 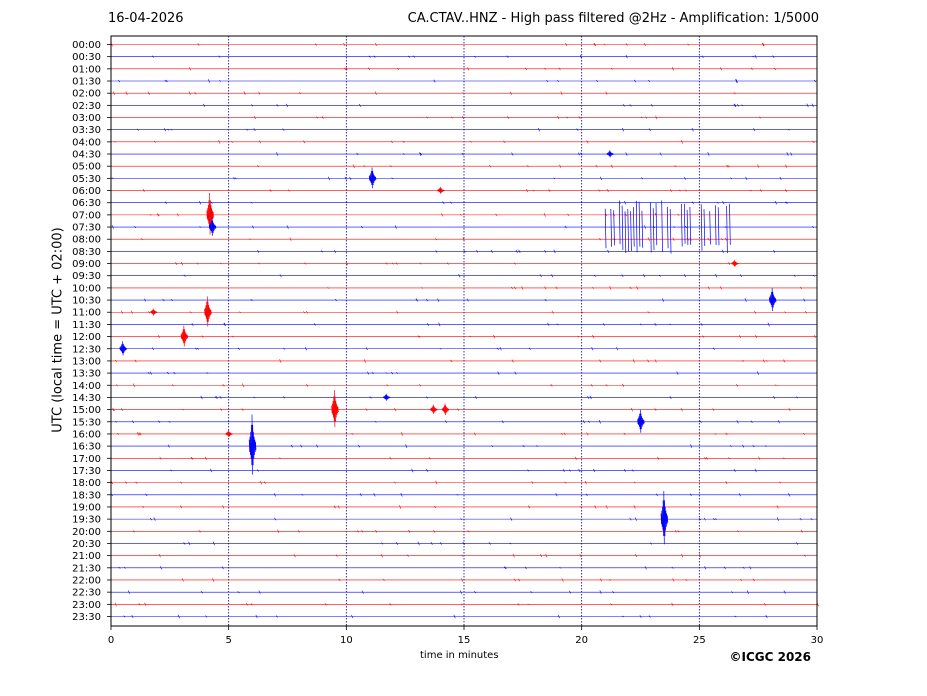 What do you see at coordinates (86, 386) in the screenshot?
I see `row-label: 14:00` at bounding box center [86, 386].